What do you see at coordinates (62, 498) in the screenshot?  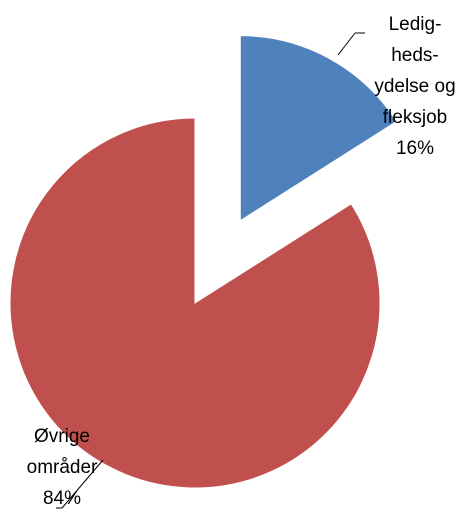 I see `slice-value-label: 84%` at bounding box center [62, 498].